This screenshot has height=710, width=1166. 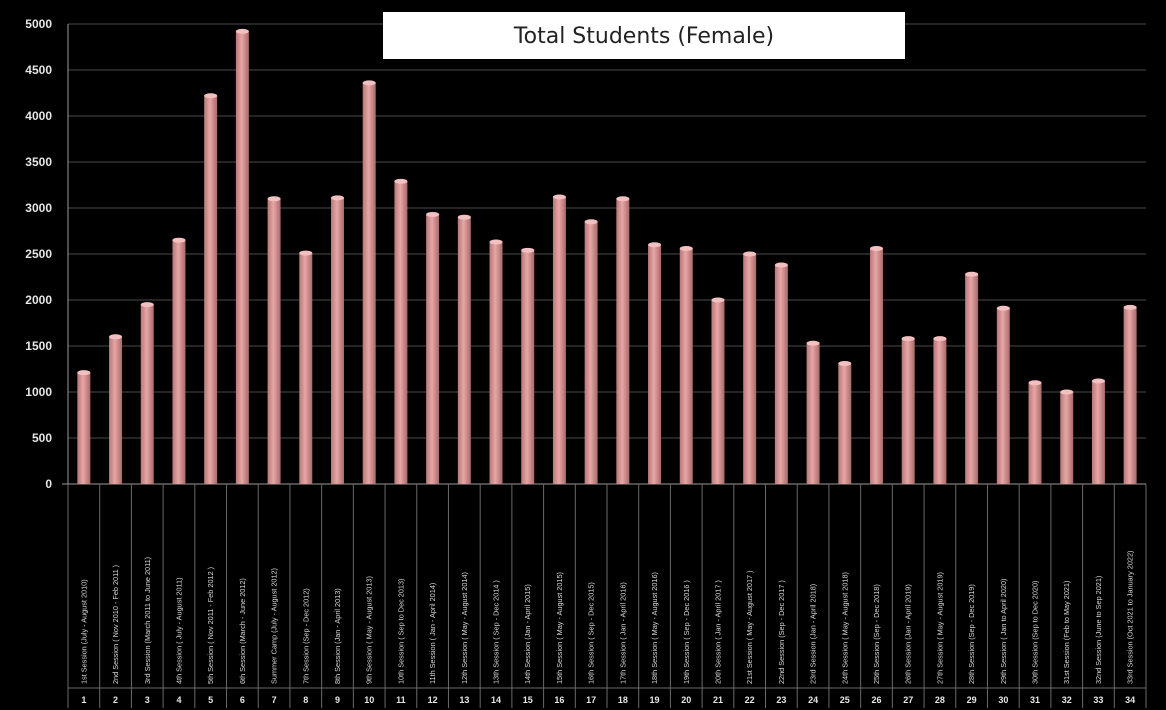 What do you see at coordinates (971, 634) in the screenshot?
I see `x-category-label: 28th Session (Sep - Dec 2019)` at bounding box center [971, 634].